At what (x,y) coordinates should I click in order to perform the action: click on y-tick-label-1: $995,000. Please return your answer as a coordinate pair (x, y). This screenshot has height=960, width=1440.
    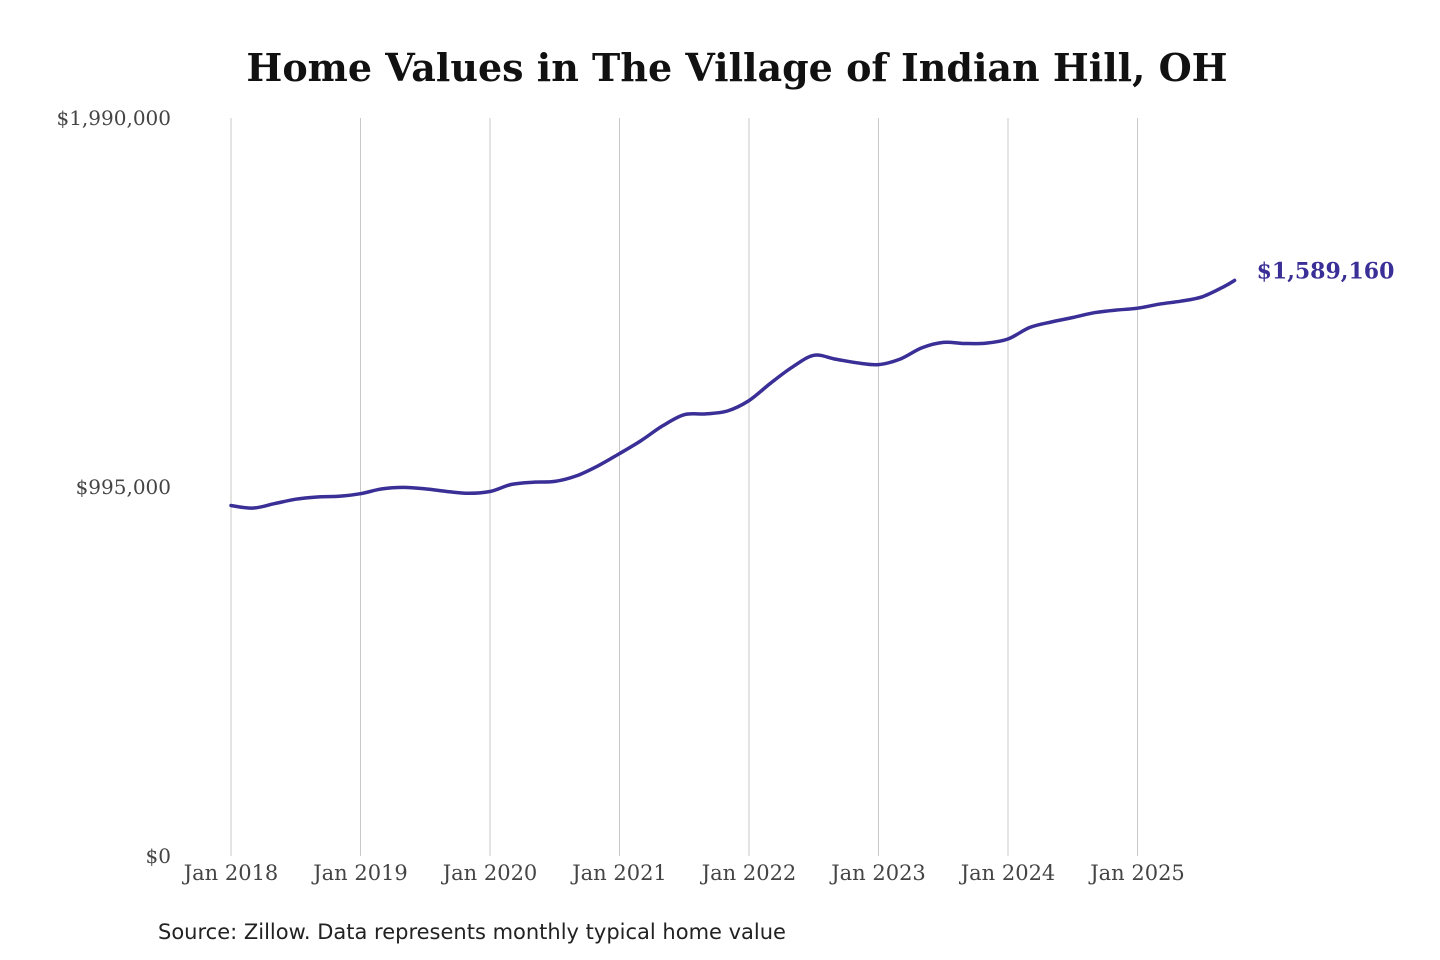
    Looking at the image, I should click on (123, 487).